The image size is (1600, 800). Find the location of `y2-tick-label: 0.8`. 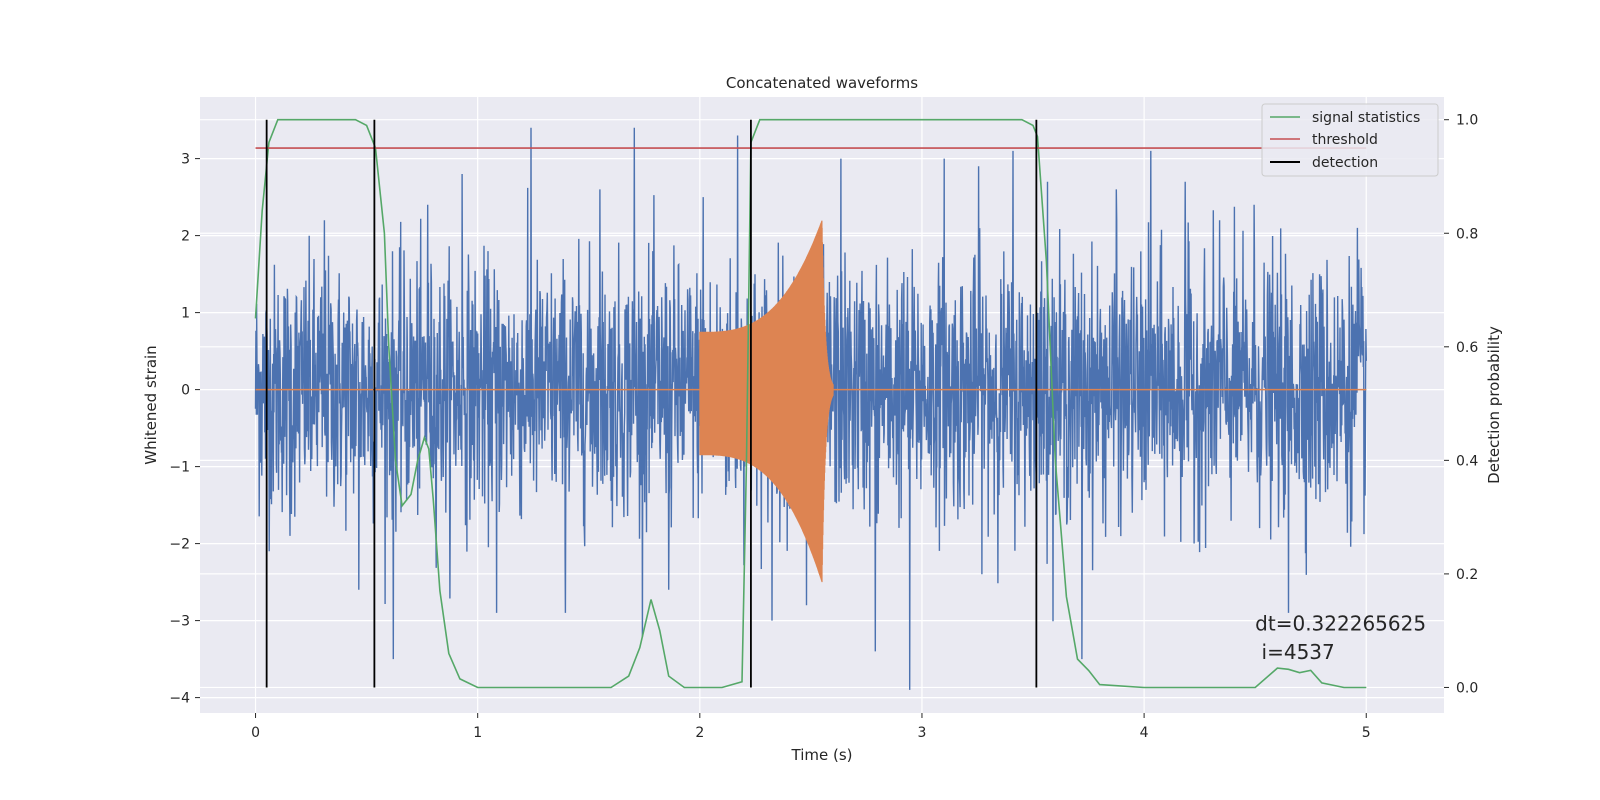

y2-tick-label: 0.8 is located at coordinates (1467, 234).